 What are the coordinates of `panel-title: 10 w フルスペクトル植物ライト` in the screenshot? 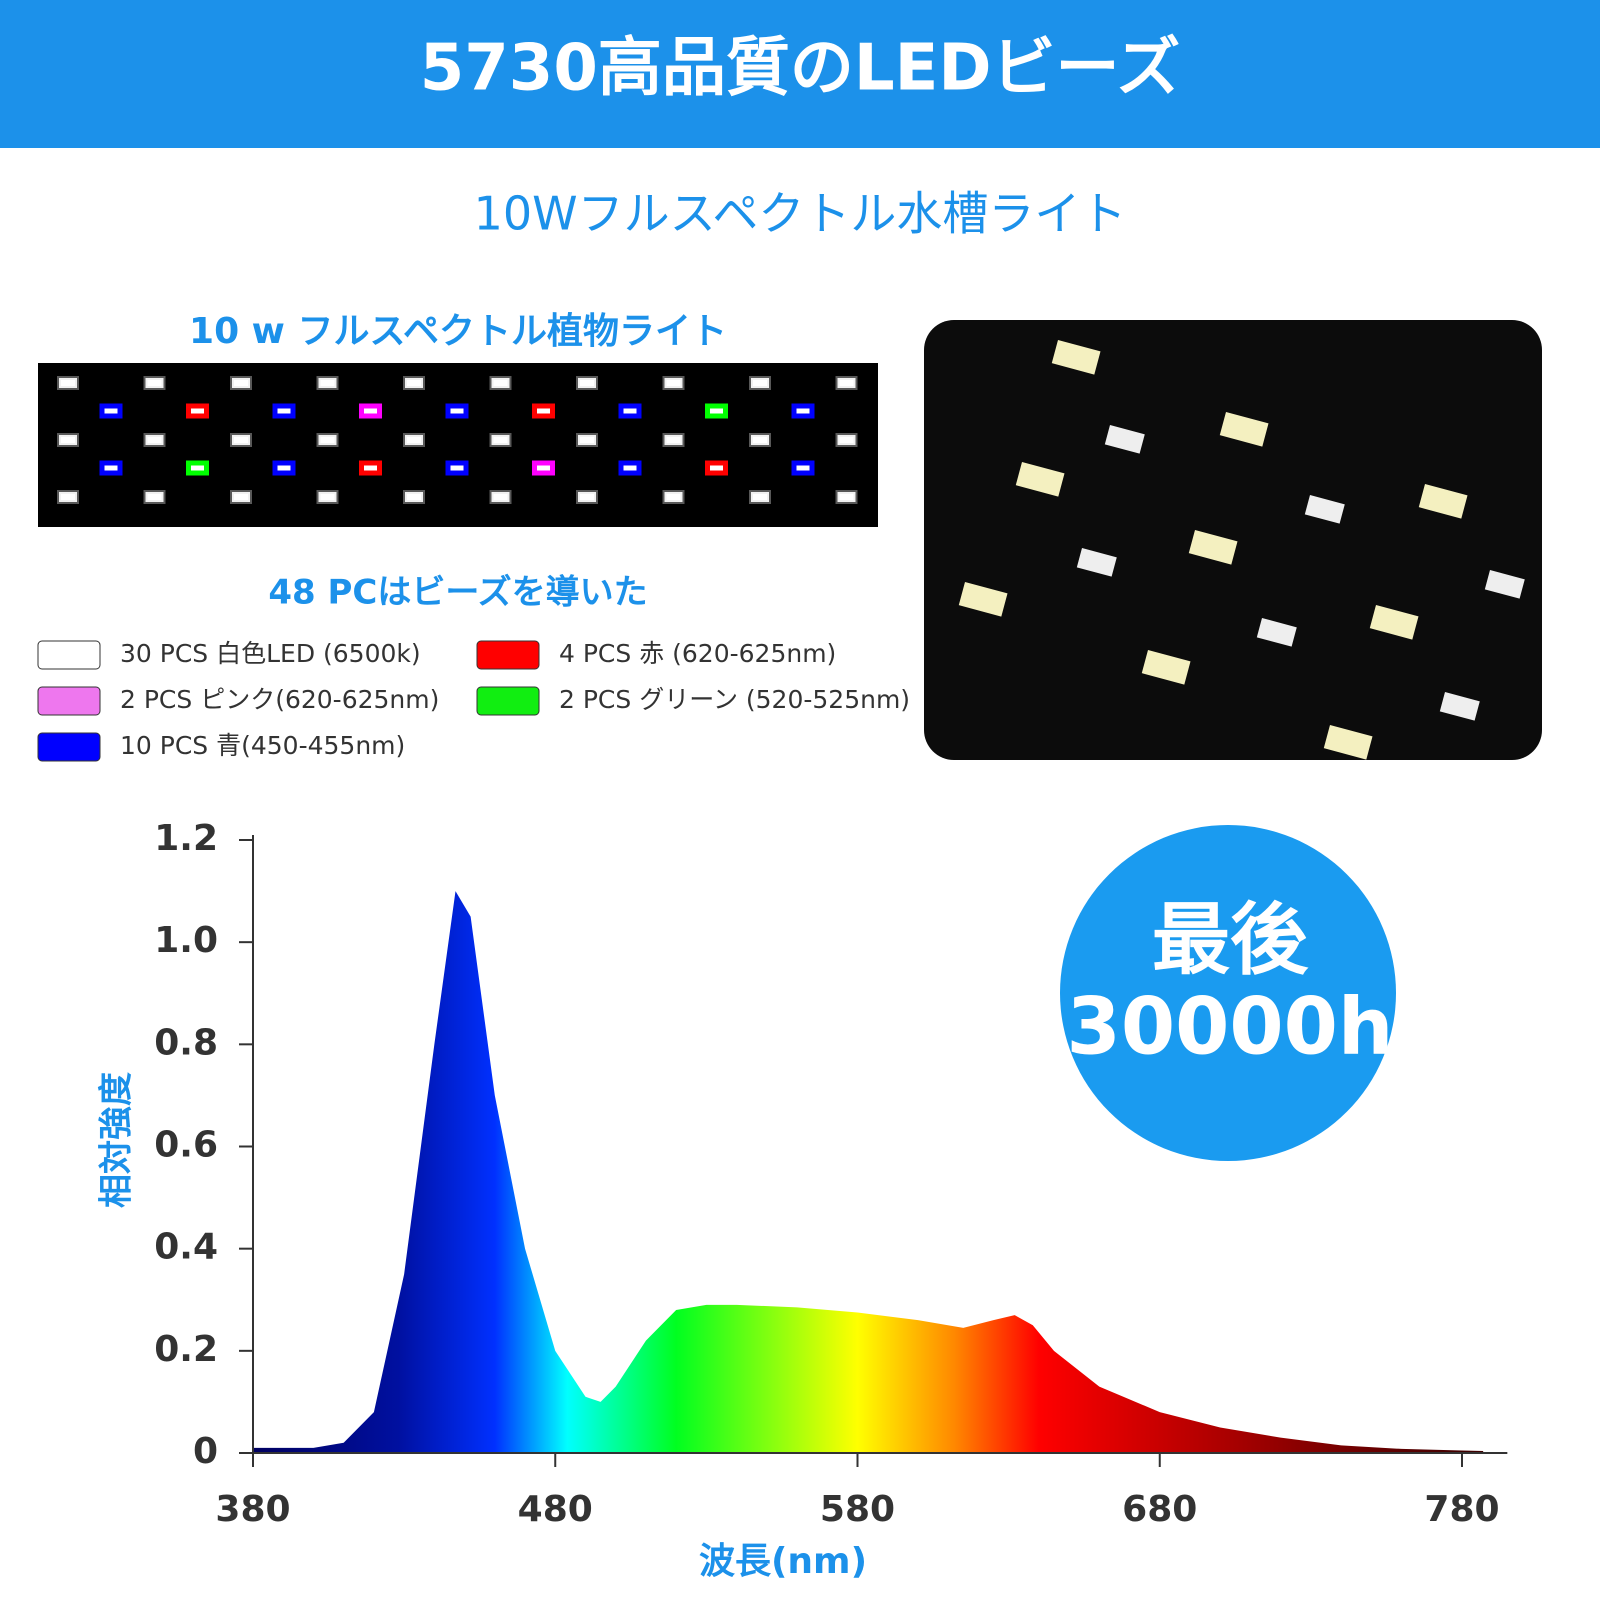 It's located at (458, 331).